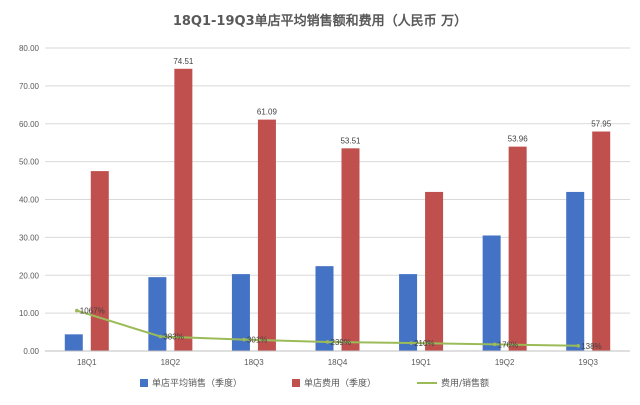  Describe the element at coordinates (517, 248) in the screenshot. I see `bar-cost-19Q2` at that location.